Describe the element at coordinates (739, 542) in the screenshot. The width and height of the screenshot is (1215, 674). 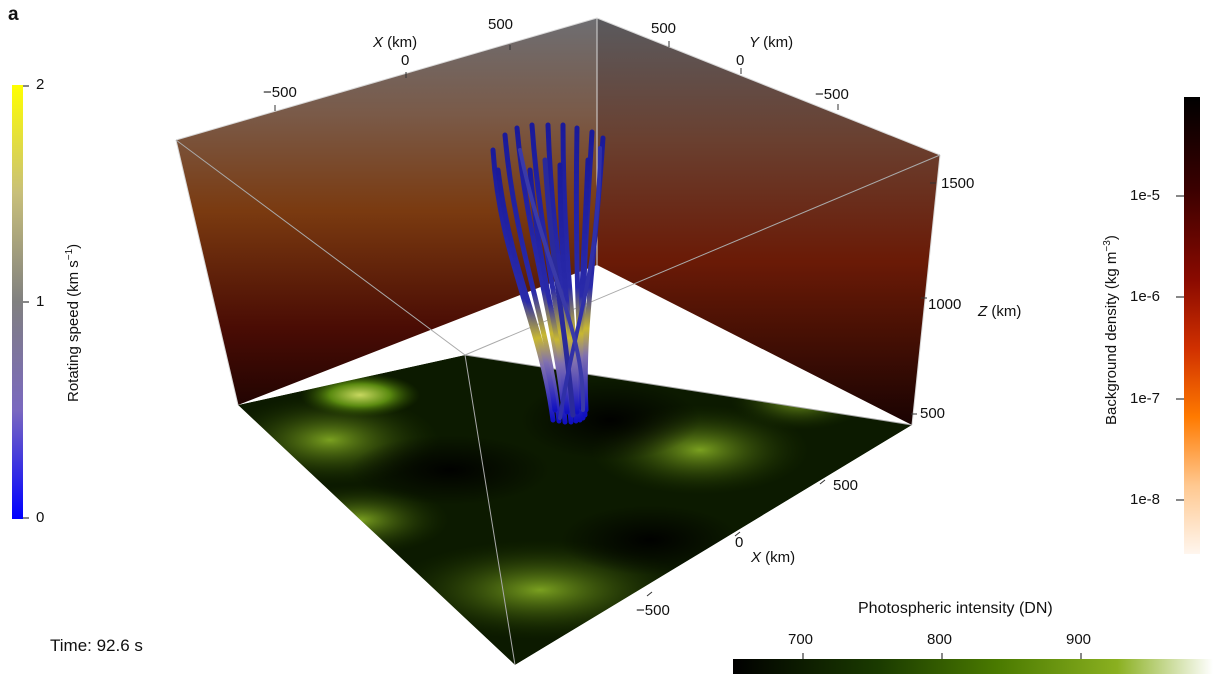
I see `bottom-x-tick-0: 0` at that location.